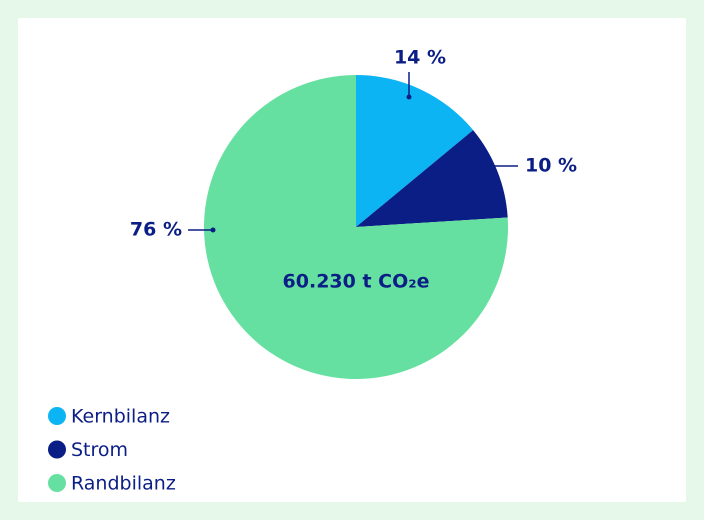 The image size is (704, 520). I want to click on data-label: 10 %, so click(551, 166).